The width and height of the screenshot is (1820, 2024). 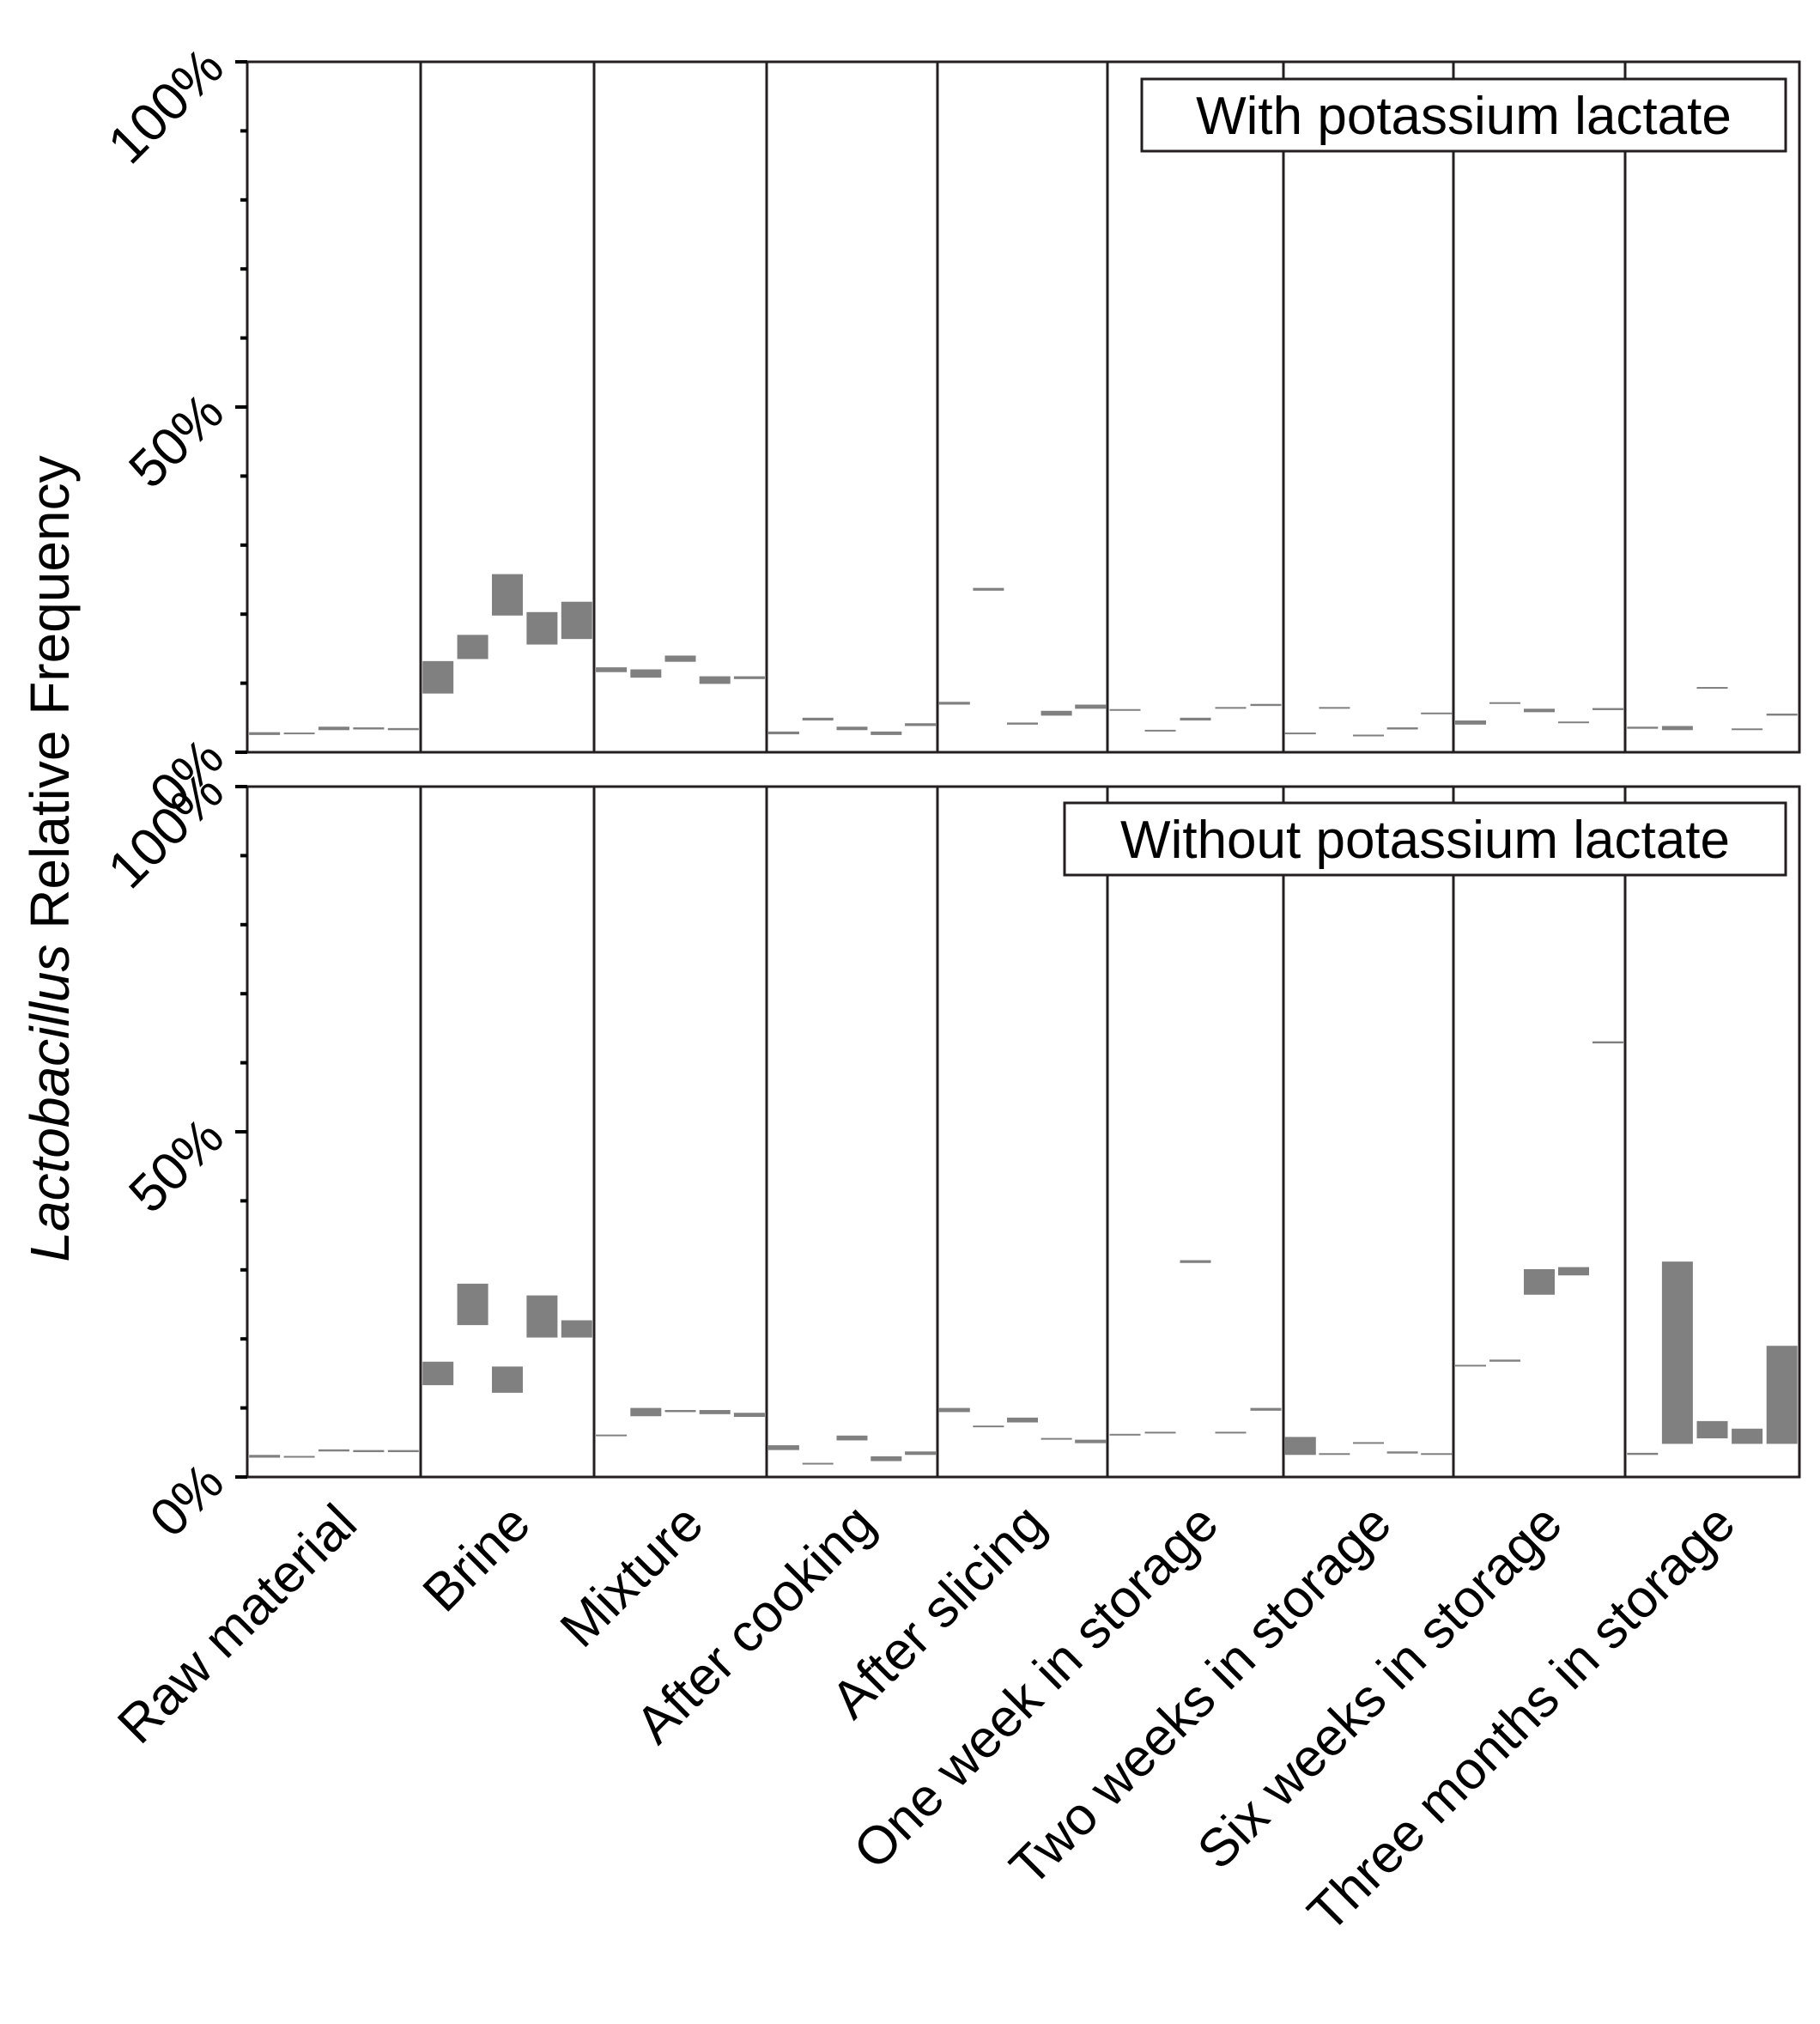 I want to click on y-tick-label: 100%, so click(x=166, y=106).